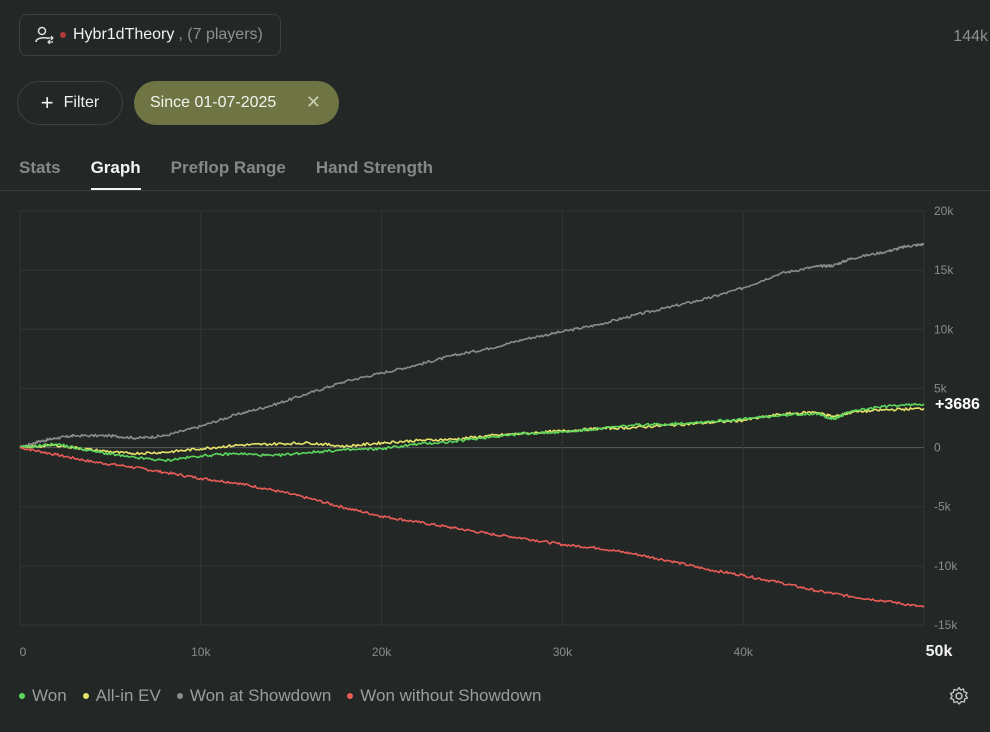 This screenshot has height=732, width=990. Describe the element at coordinates (959, 696) in the screenshot. I see `gear-icon` at that location.